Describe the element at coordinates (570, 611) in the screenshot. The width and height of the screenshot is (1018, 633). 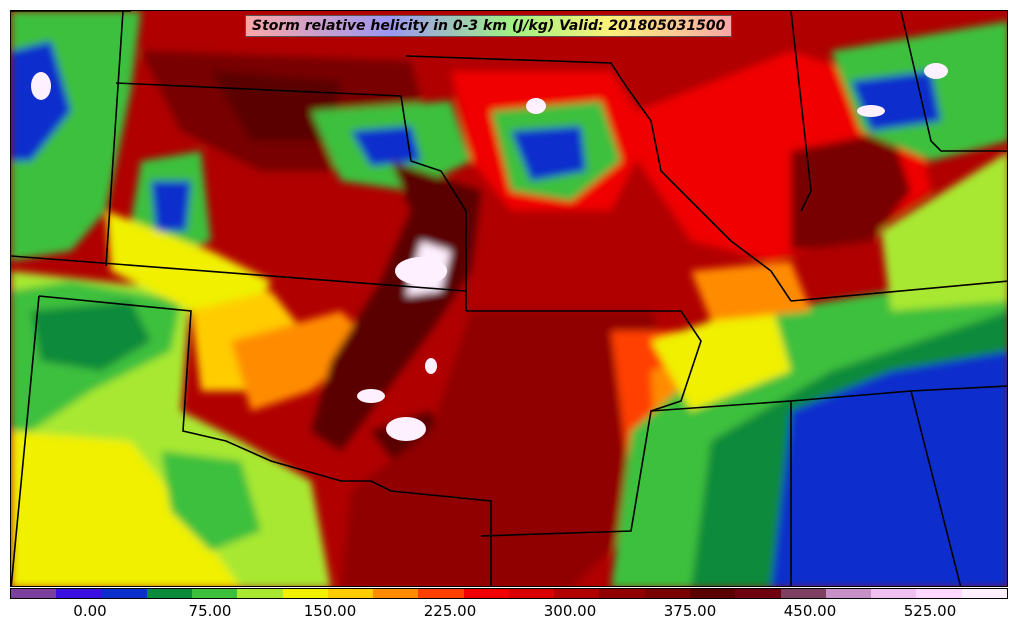
I see `colorbar-tick-label: 300.00` at that location.